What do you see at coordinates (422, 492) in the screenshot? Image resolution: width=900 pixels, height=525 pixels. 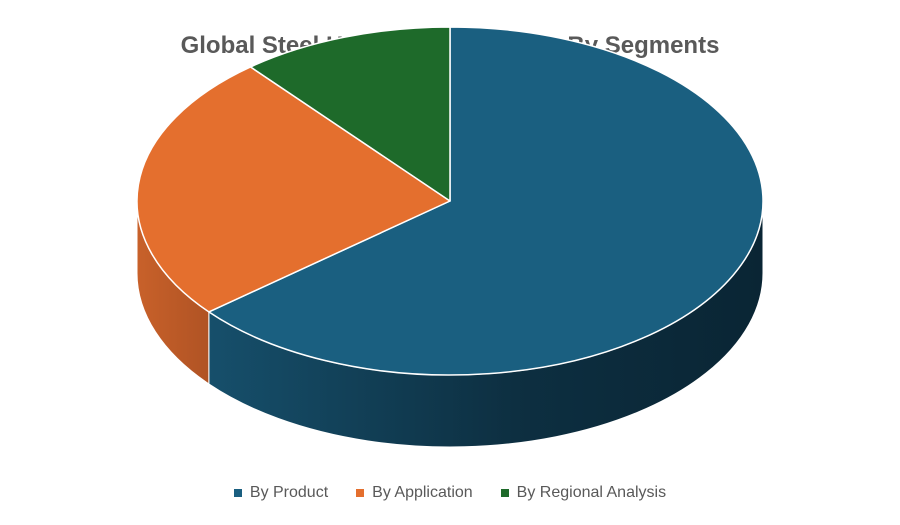 I see `legend-label: By Application` at bounding box center [422, 492].